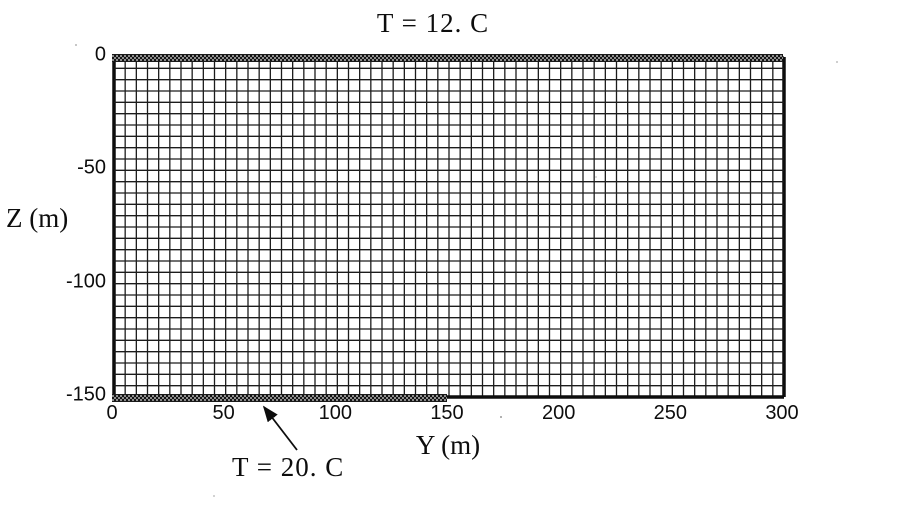  I want to click on x-tick-label: 300, so click(782, 413).